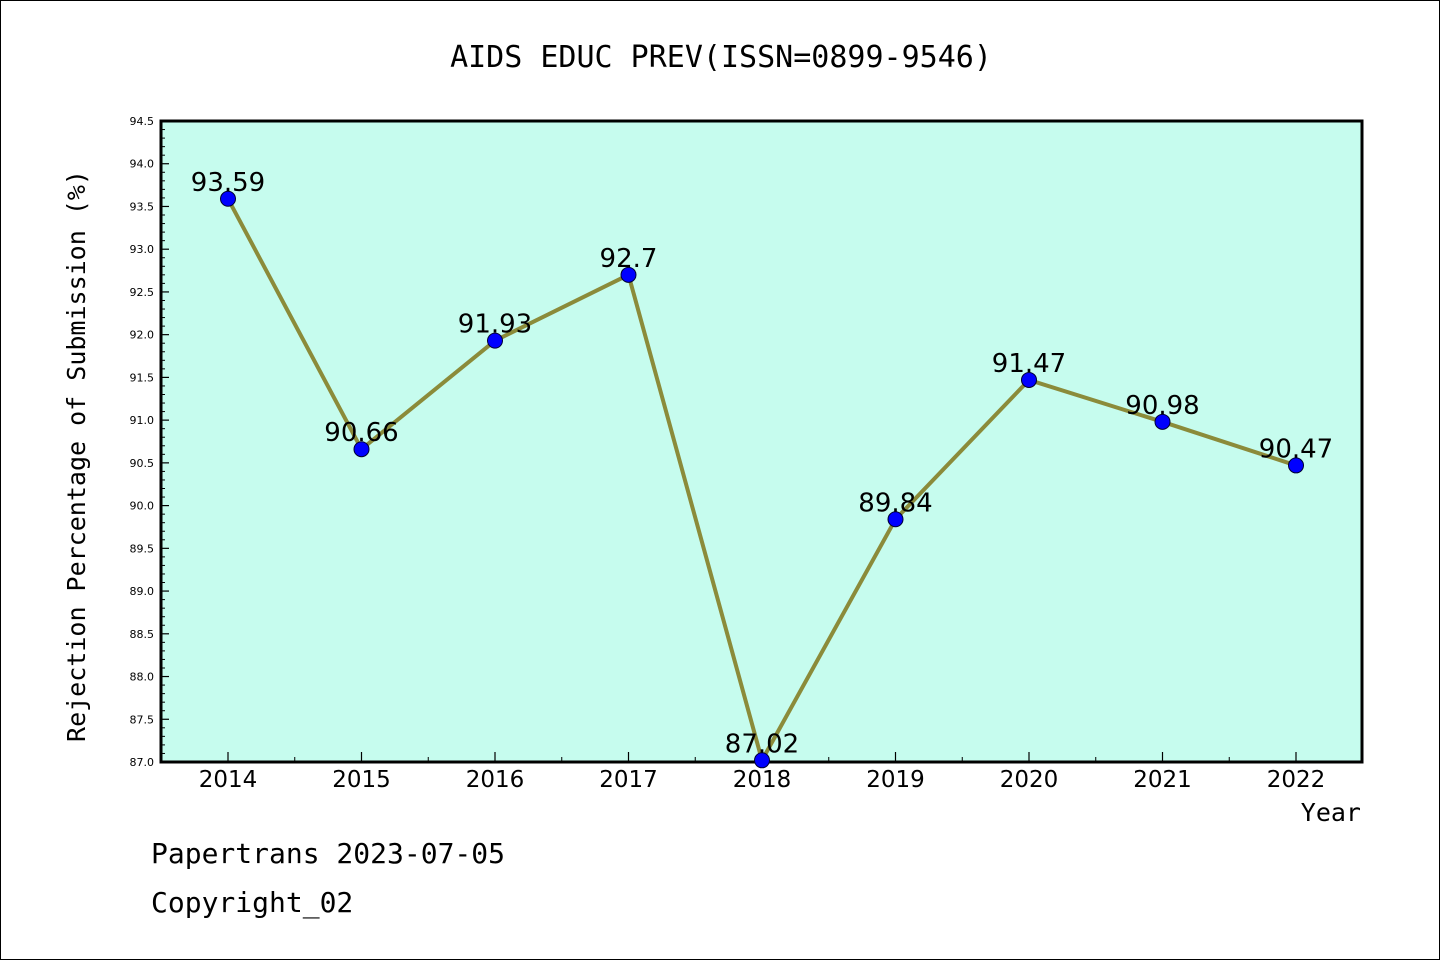 The width and height of the screenshot is (1440, 960). Describe the element at coordinates (1162, 406) in the screenshot. I see `data-label: 90.98` at that location.